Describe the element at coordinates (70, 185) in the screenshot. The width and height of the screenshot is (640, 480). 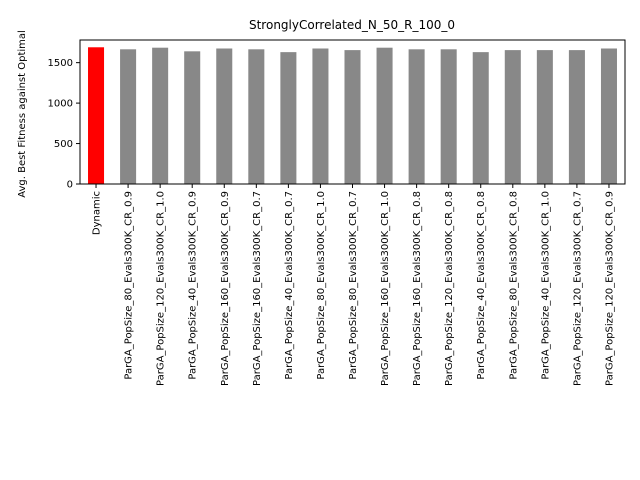
I see `y-tick-label-1: 0` at that location.